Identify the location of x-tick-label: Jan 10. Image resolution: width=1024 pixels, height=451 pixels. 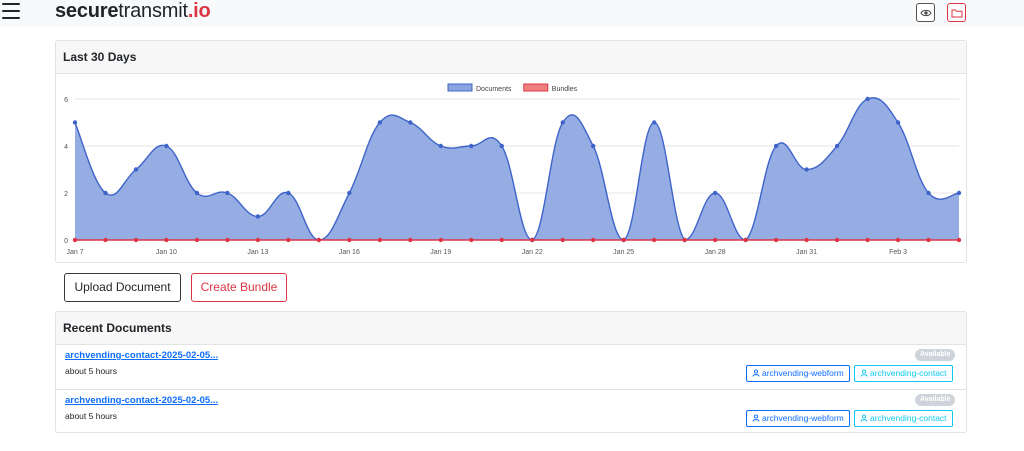
(166, 252).